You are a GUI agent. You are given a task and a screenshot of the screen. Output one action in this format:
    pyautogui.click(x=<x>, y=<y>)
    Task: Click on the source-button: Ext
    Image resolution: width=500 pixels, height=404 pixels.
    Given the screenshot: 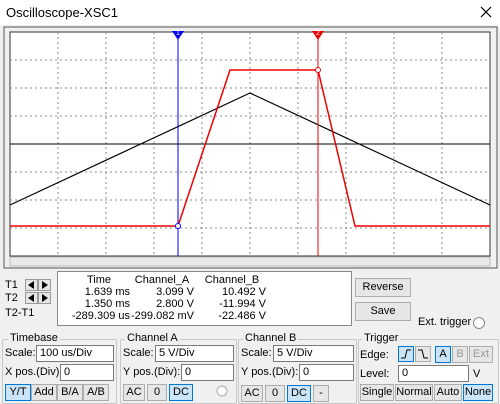 What is the action you would take?
    pyautogui.click(x=481, y=354)
    